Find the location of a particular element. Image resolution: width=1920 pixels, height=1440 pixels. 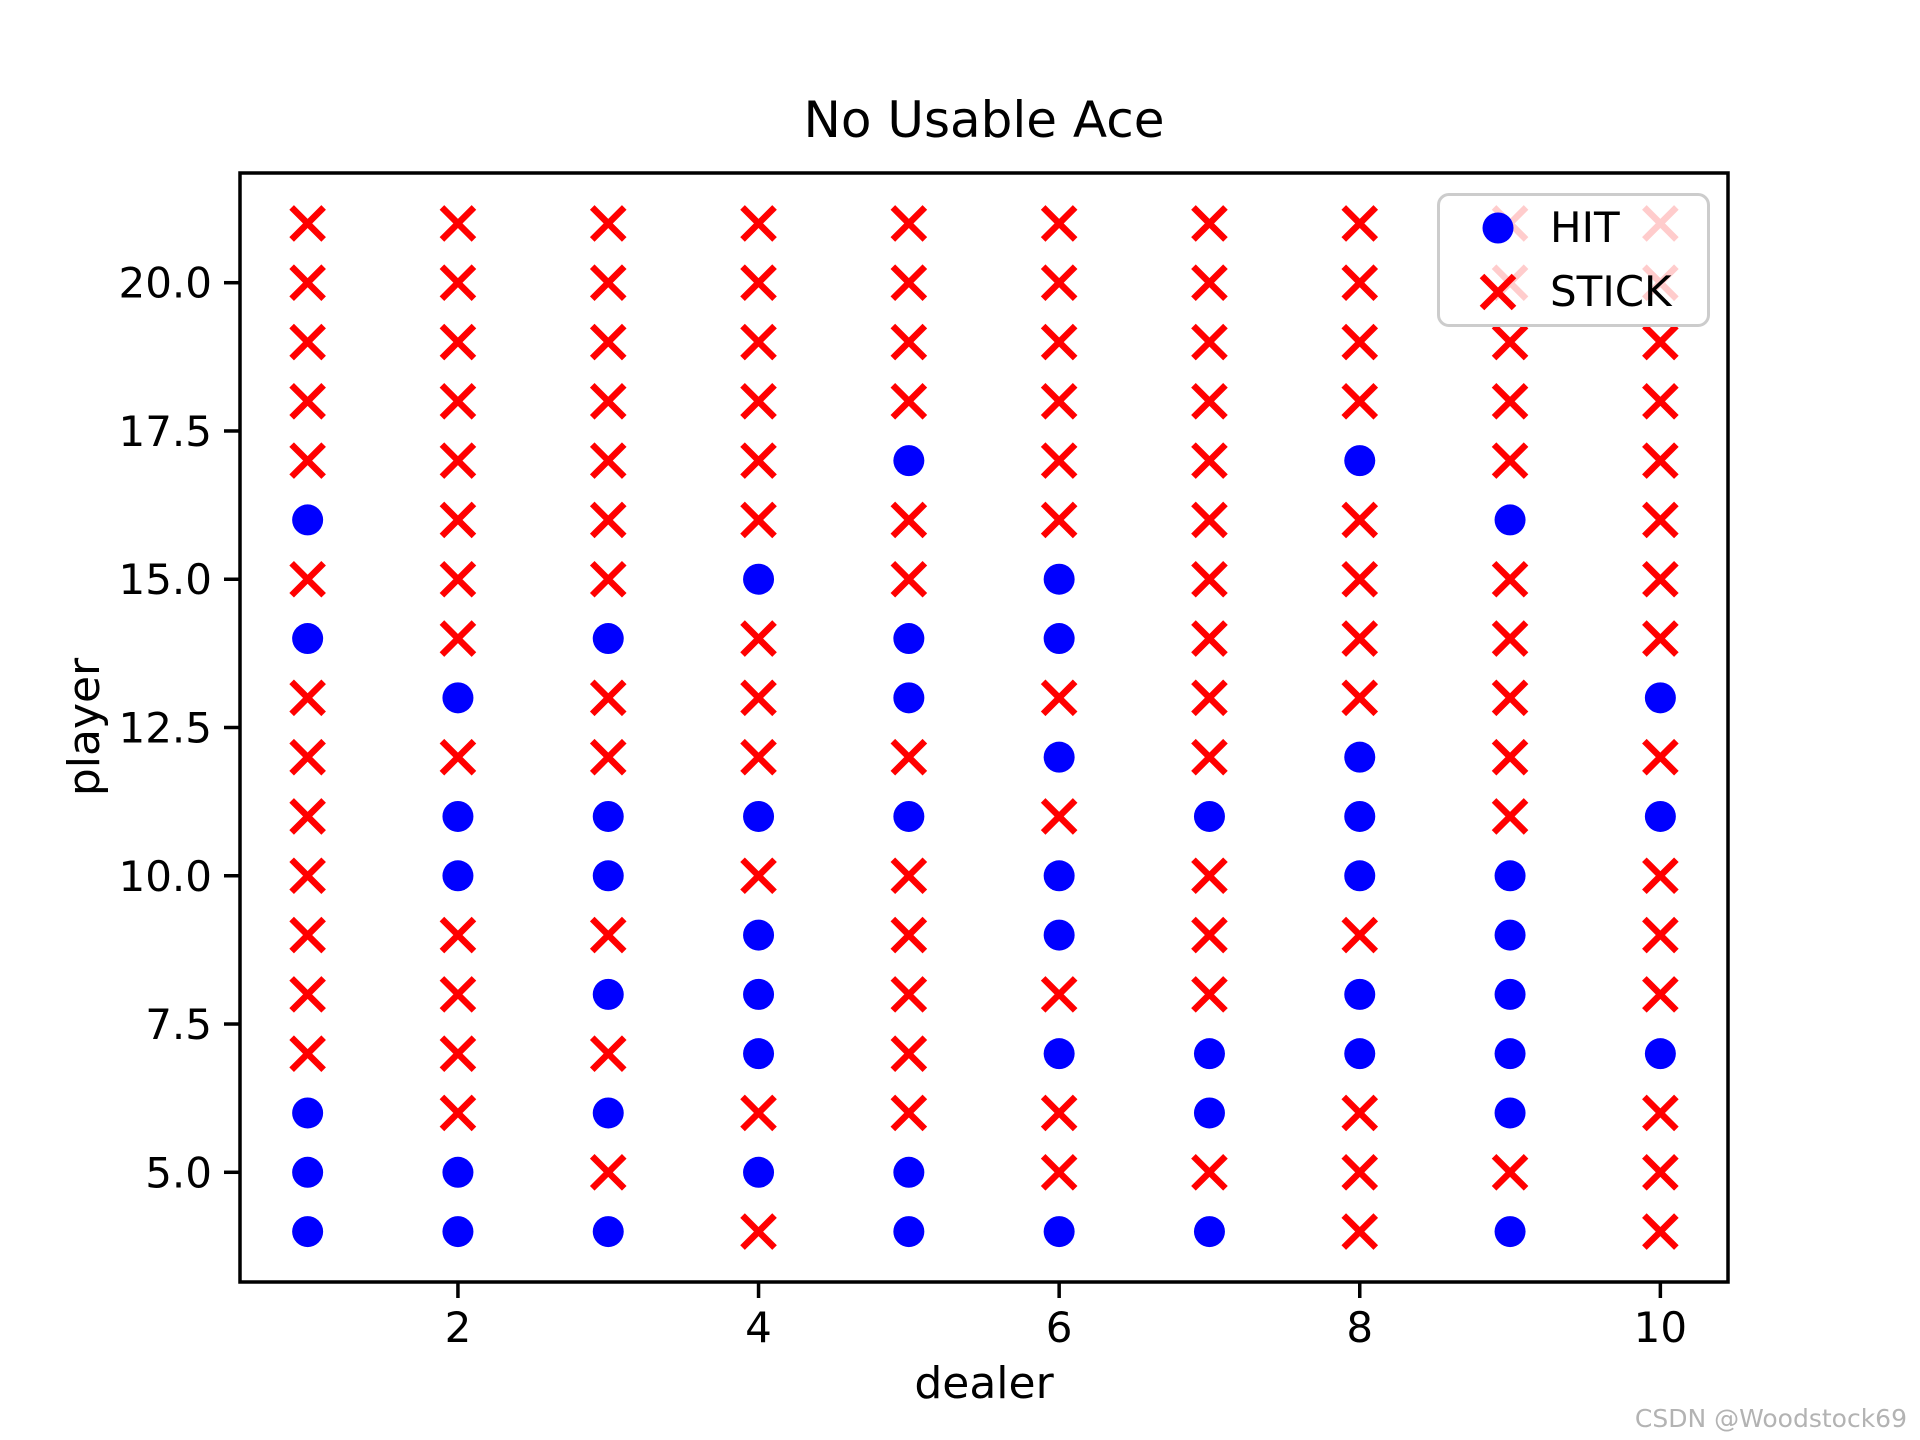

x-tick-label: 4 is located at coordinates (758, 1327).